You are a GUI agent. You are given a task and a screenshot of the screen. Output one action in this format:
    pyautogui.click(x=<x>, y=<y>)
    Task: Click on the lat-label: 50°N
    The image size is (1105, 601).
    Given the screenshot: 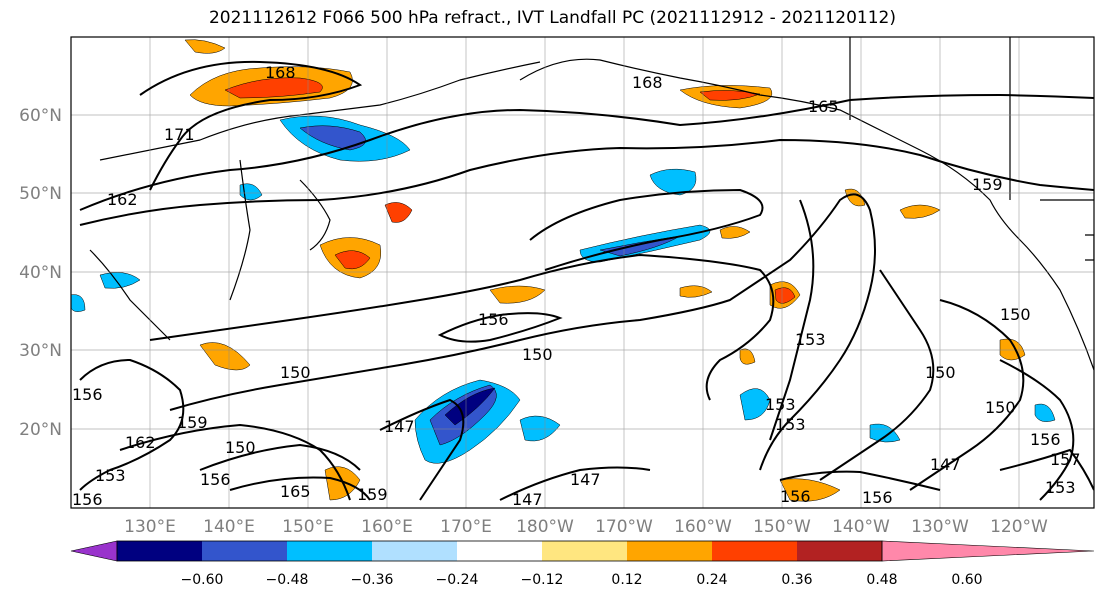 What is the action you would take?
    pyautogui.click(x=40, y=194)
    